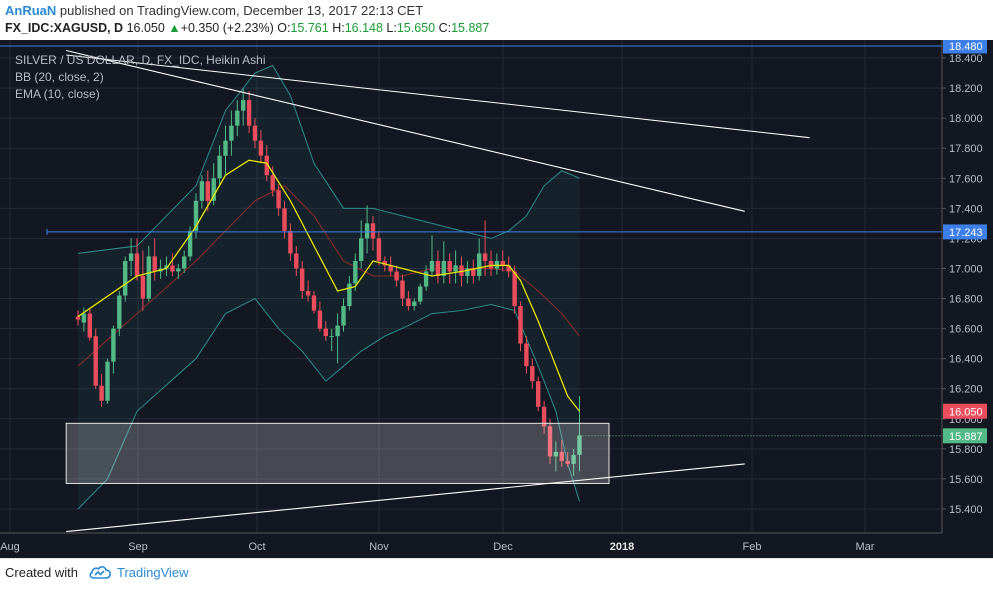  What do you see at coordinates (337, 453) in the screenshot?
I see `support-zone` at bounding box center [337, 453].